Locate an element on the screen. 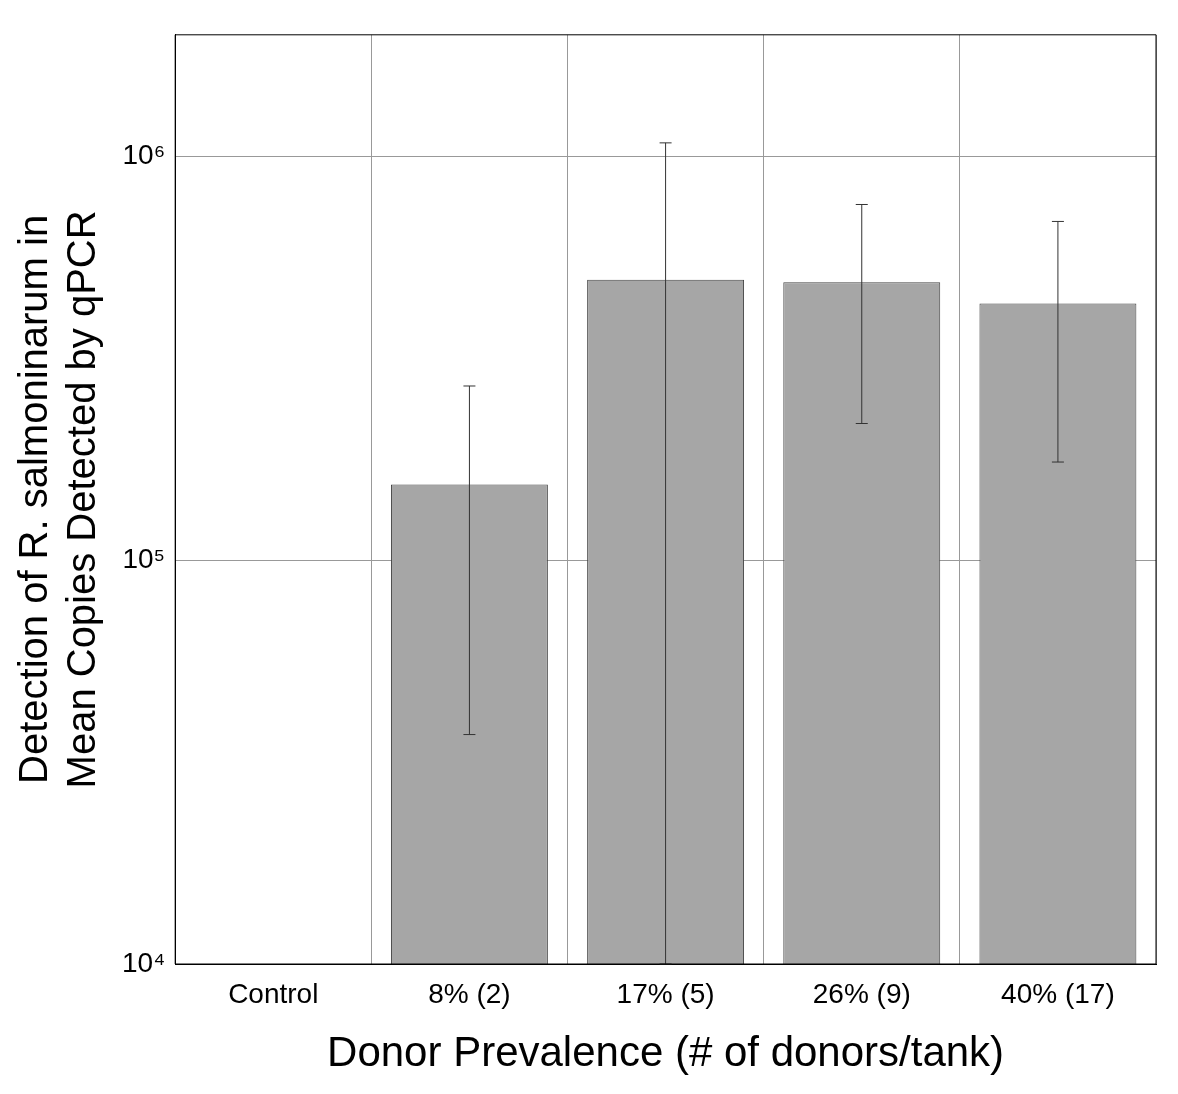  x-axis-title: Donor Prevalence (# of donors/tank) is located at coordinates (666, 1052).